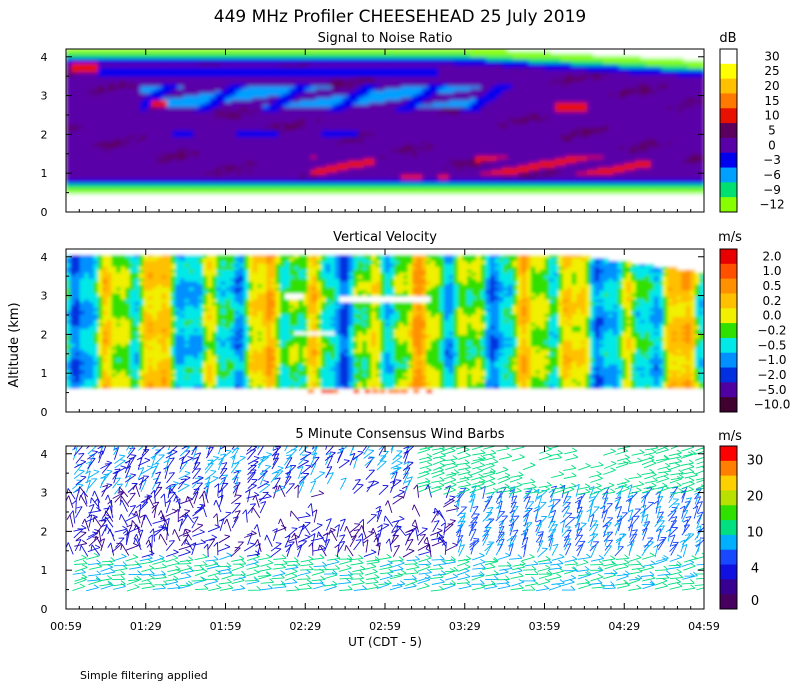 This screenshot has height=700, width=800. I want to click on y-tick-label: 1, so click(44, 373).